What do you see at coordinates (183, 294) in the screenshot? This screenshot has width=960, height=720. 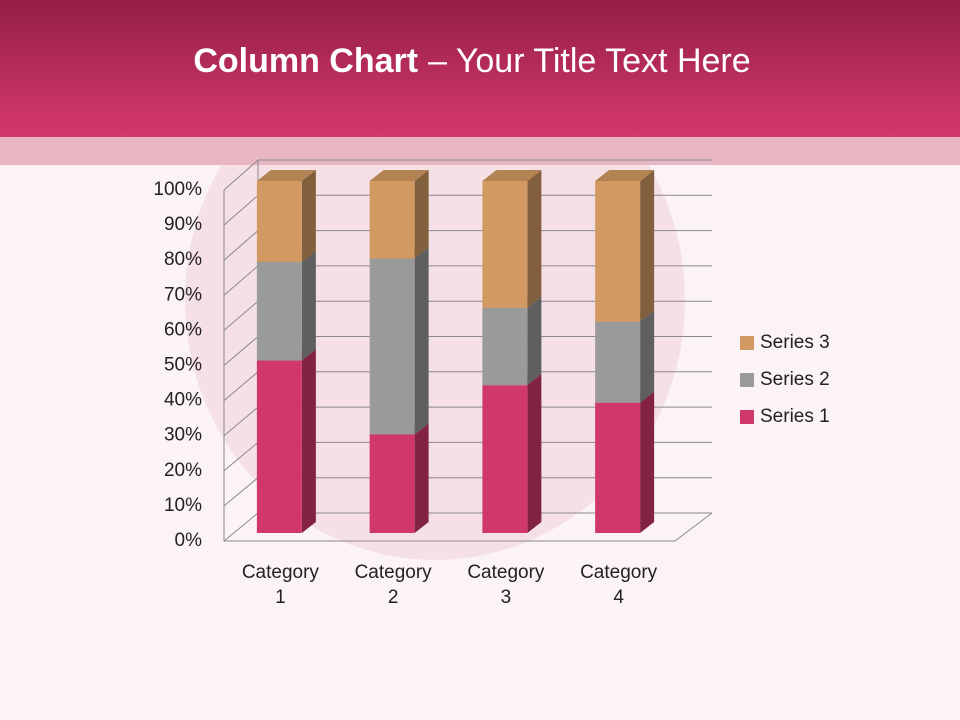 I see `y-tick-label: 70%` at bounding box center [183, 294].